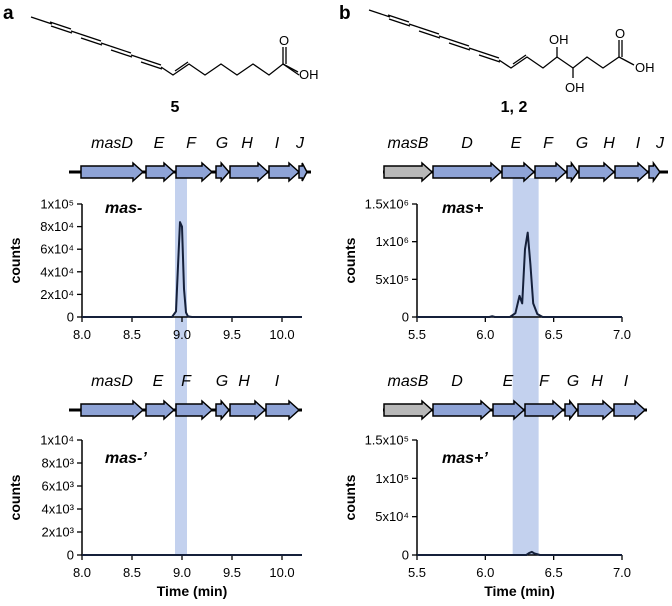 Image resolution: width=672 pixels, height=606 pixels. I want to click on gene-label: D, so click(457, 381).